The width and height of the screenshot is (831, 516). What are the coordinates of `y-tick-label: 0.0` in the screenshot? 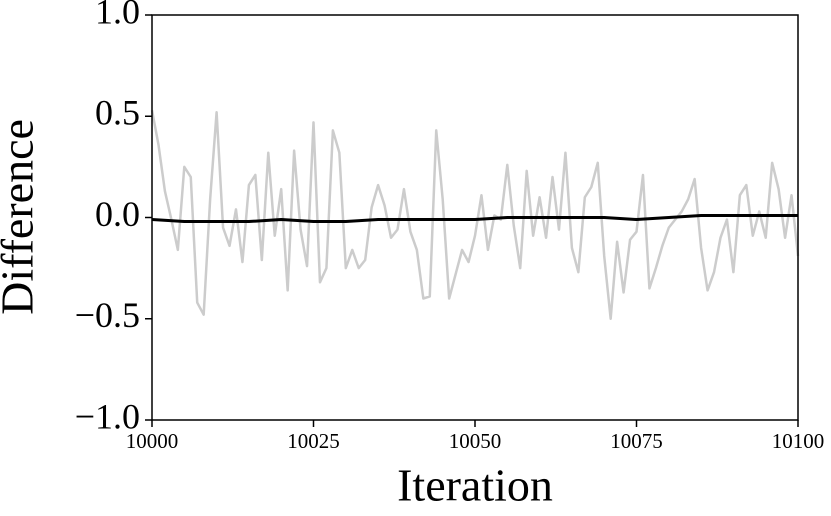 It's located at (117, 214).